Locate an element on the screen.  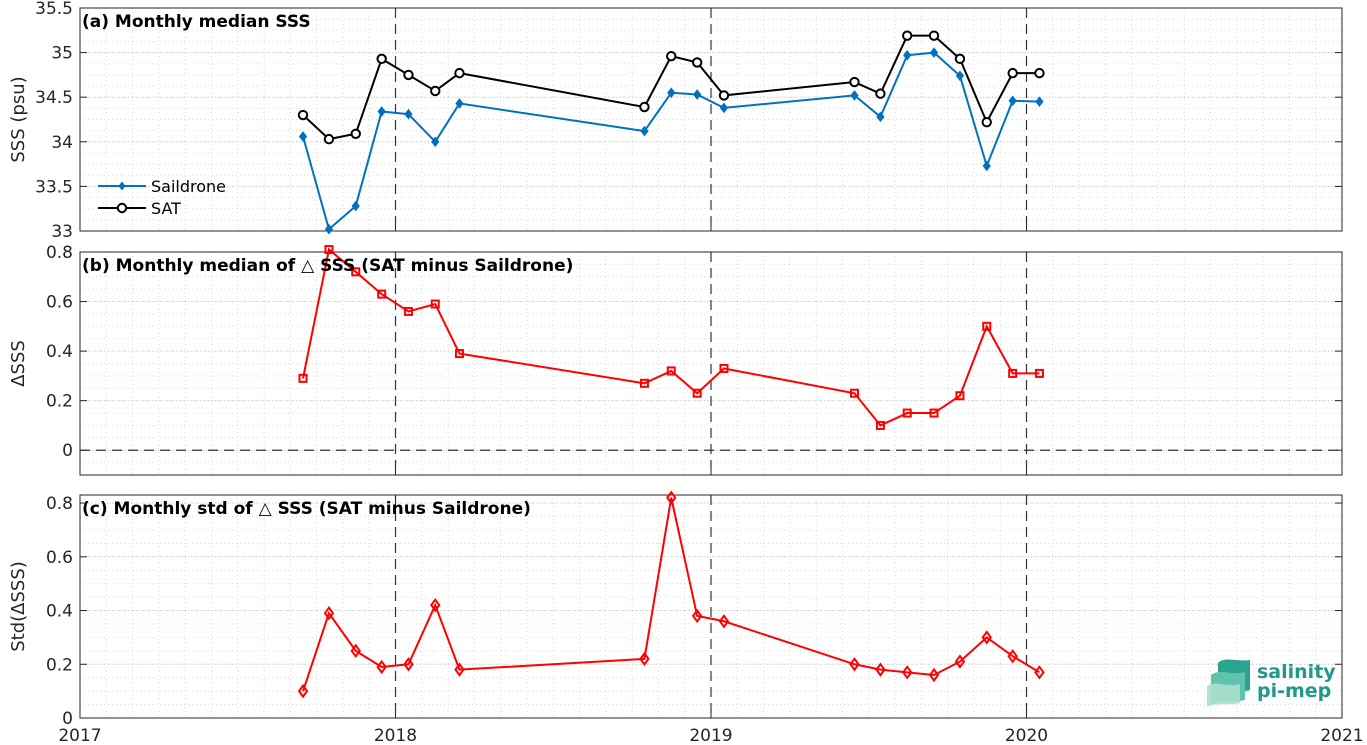
y-tick-label: 34 is located at coordinates (62, 143).